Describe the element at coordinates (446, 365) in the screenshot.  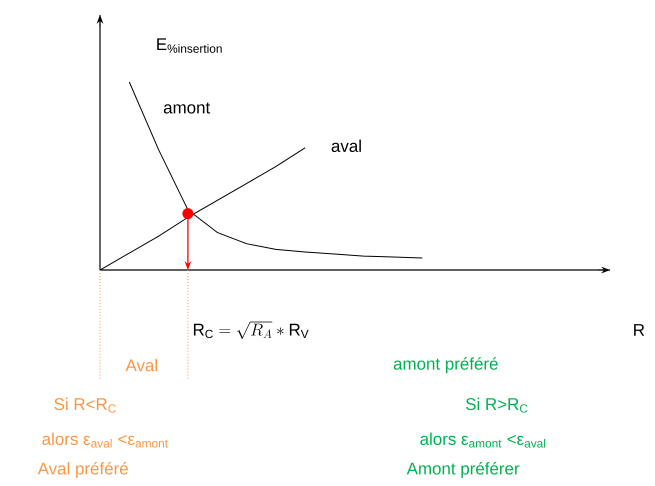
I see `text: amont préféré` at that location.